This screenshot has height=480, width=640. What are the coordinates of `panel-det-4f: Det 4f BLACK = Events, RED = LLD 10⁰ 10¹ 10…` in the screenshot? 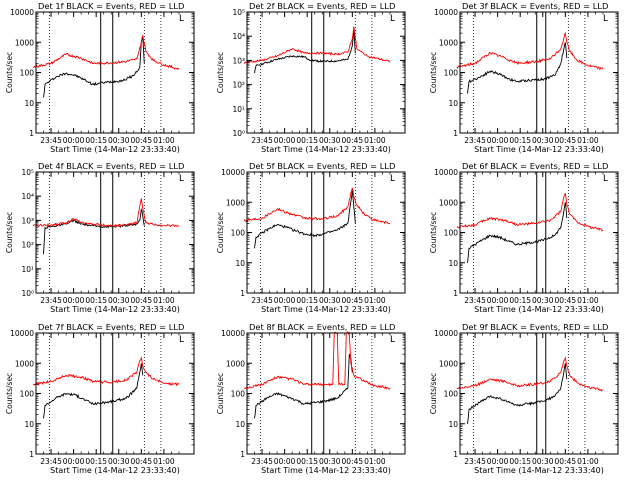 It's located at (100, 237).